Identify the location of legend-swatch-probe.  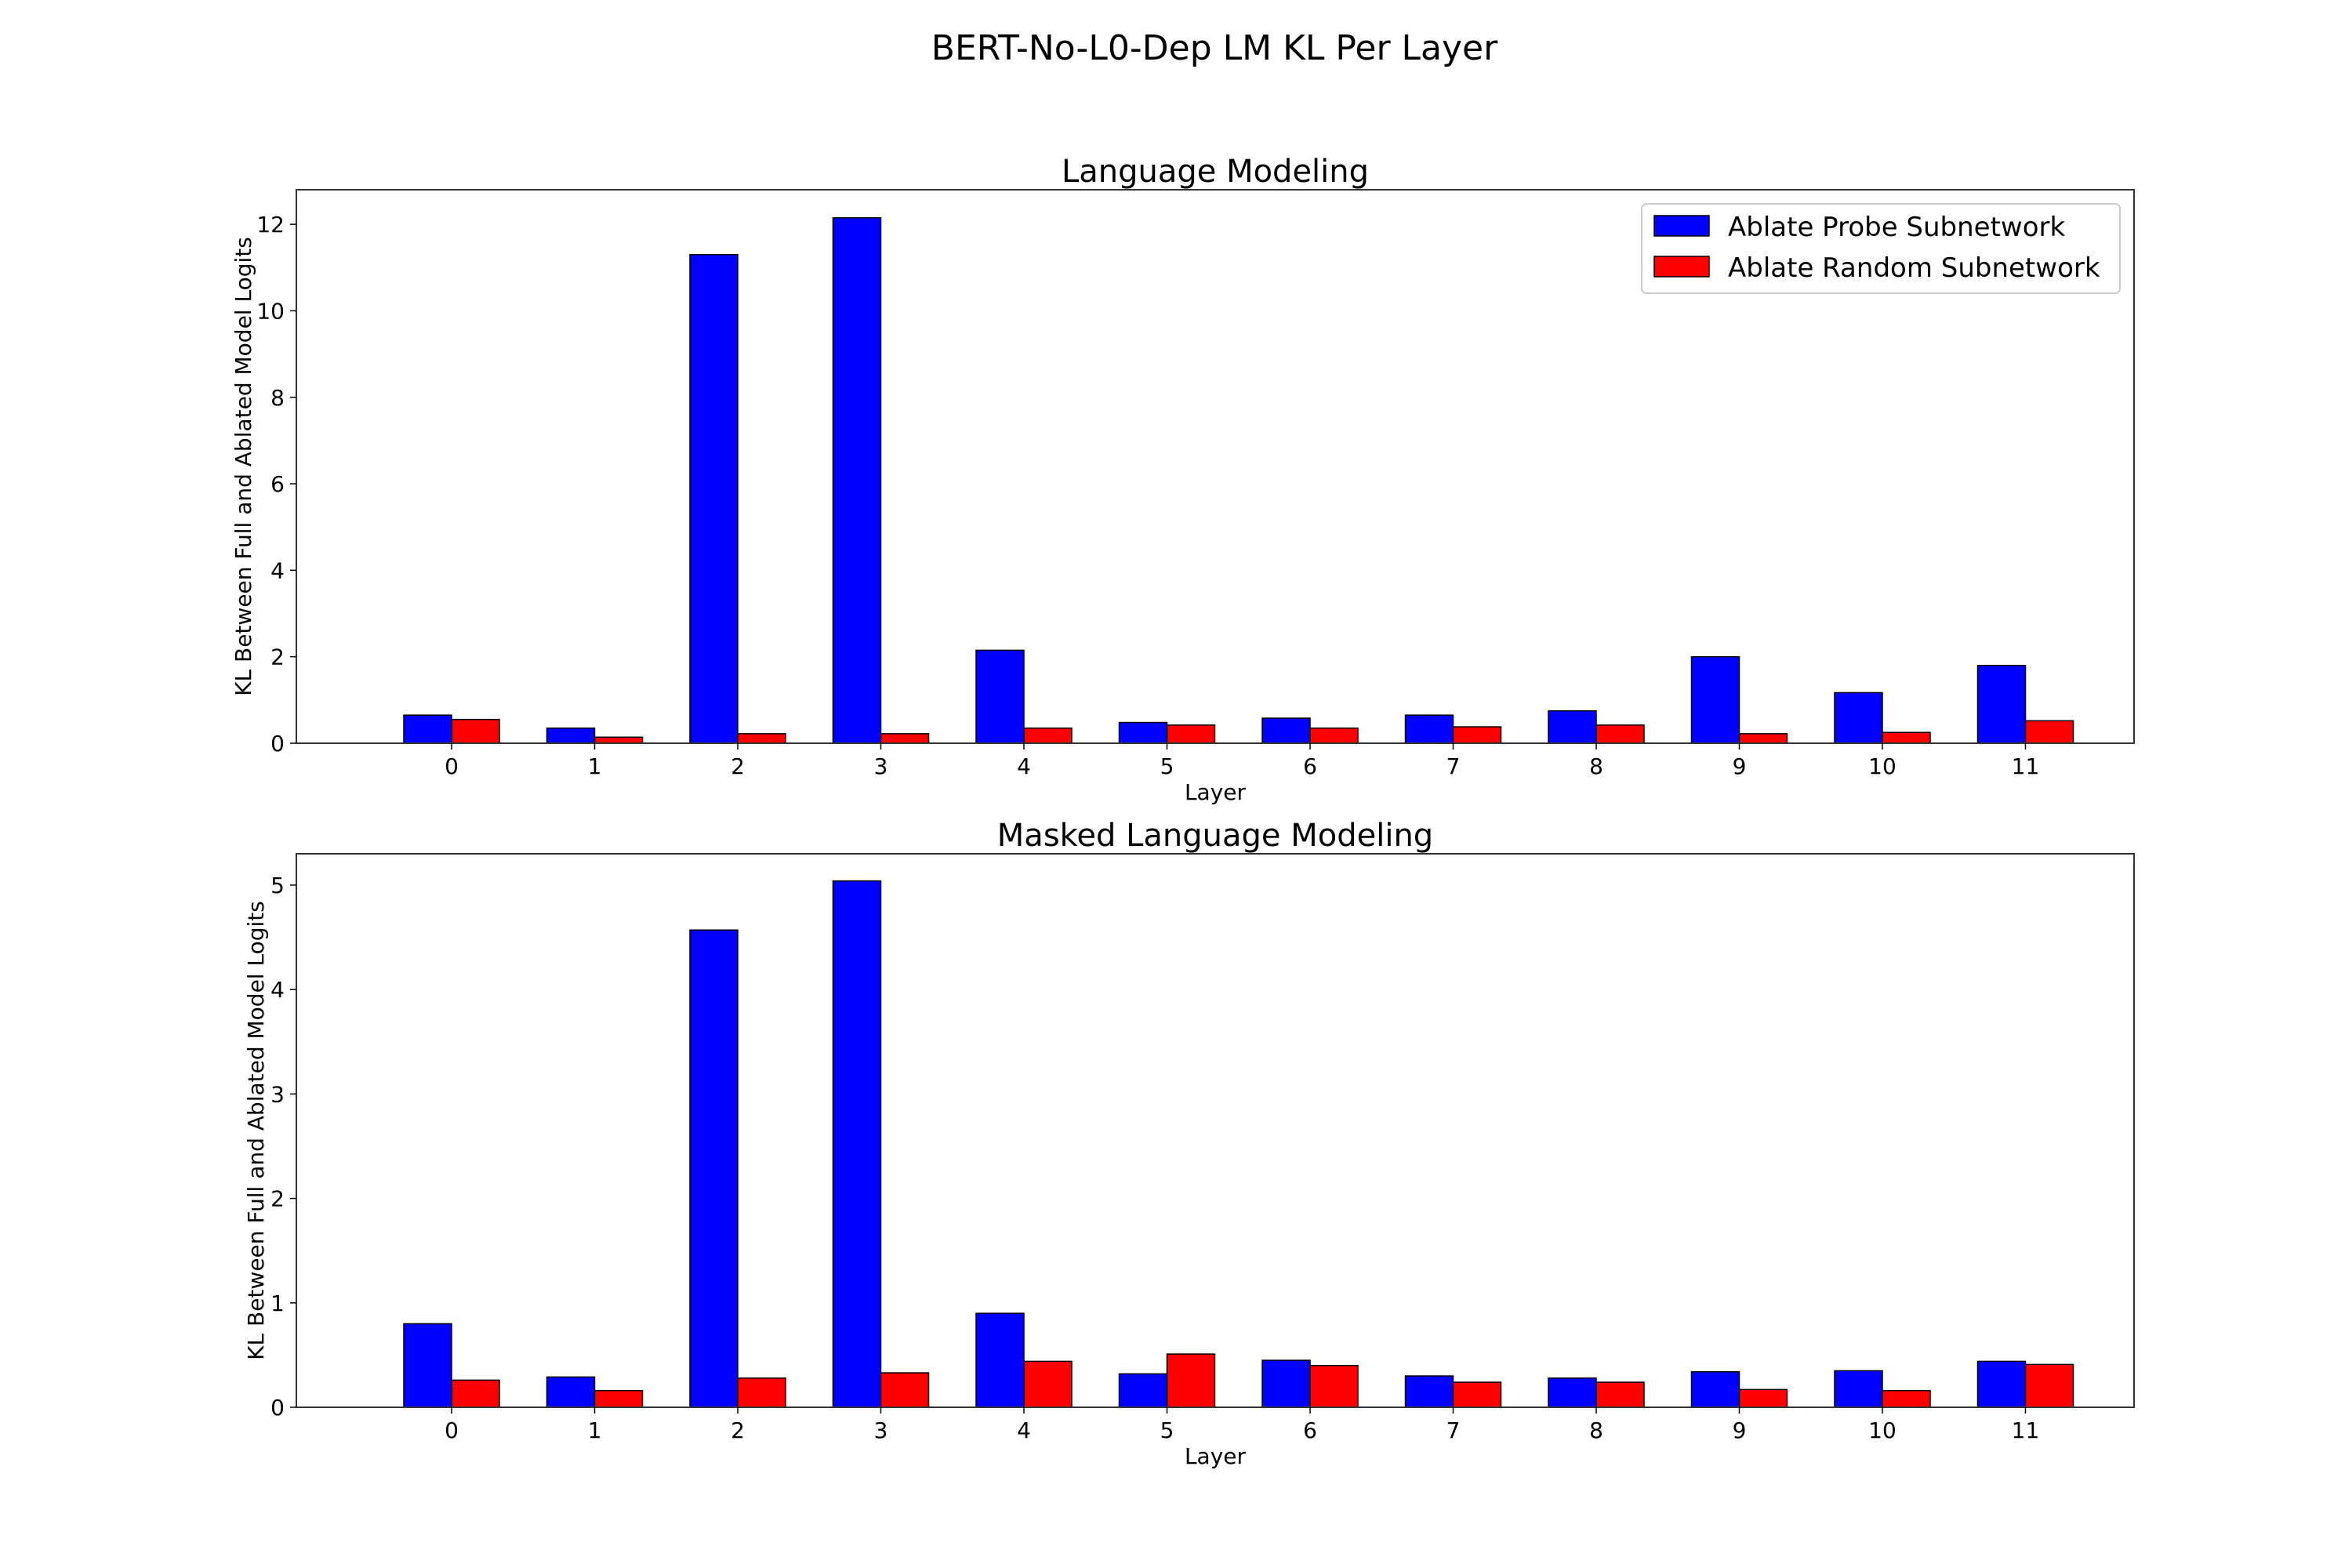
(1681, 226).